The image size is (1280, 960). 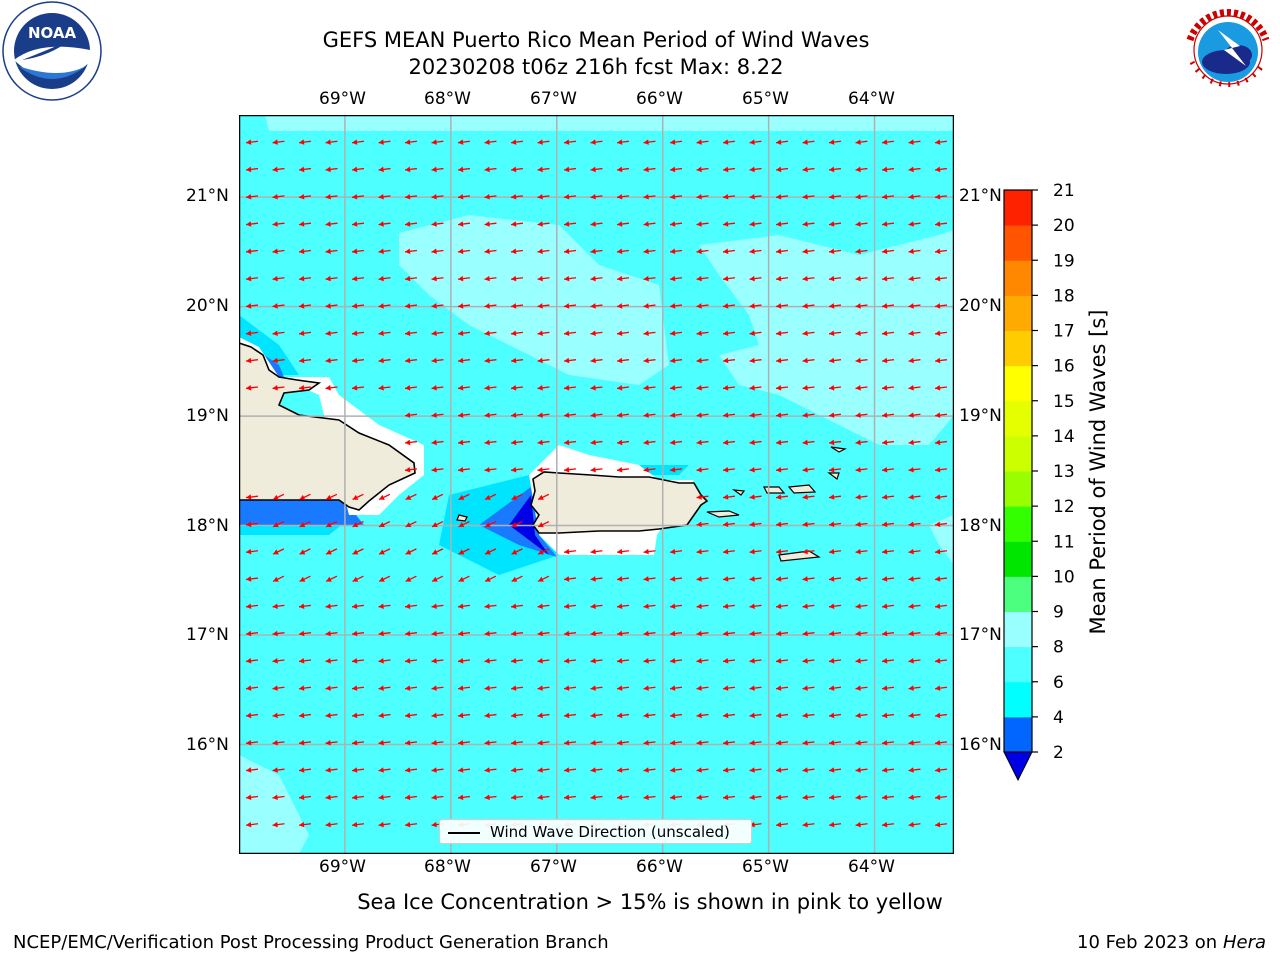 What do you see at coordinates (553, 867) in the screenshot?
I see `lon-tick-bottom: 67°W` at bounding box center [553, 867].